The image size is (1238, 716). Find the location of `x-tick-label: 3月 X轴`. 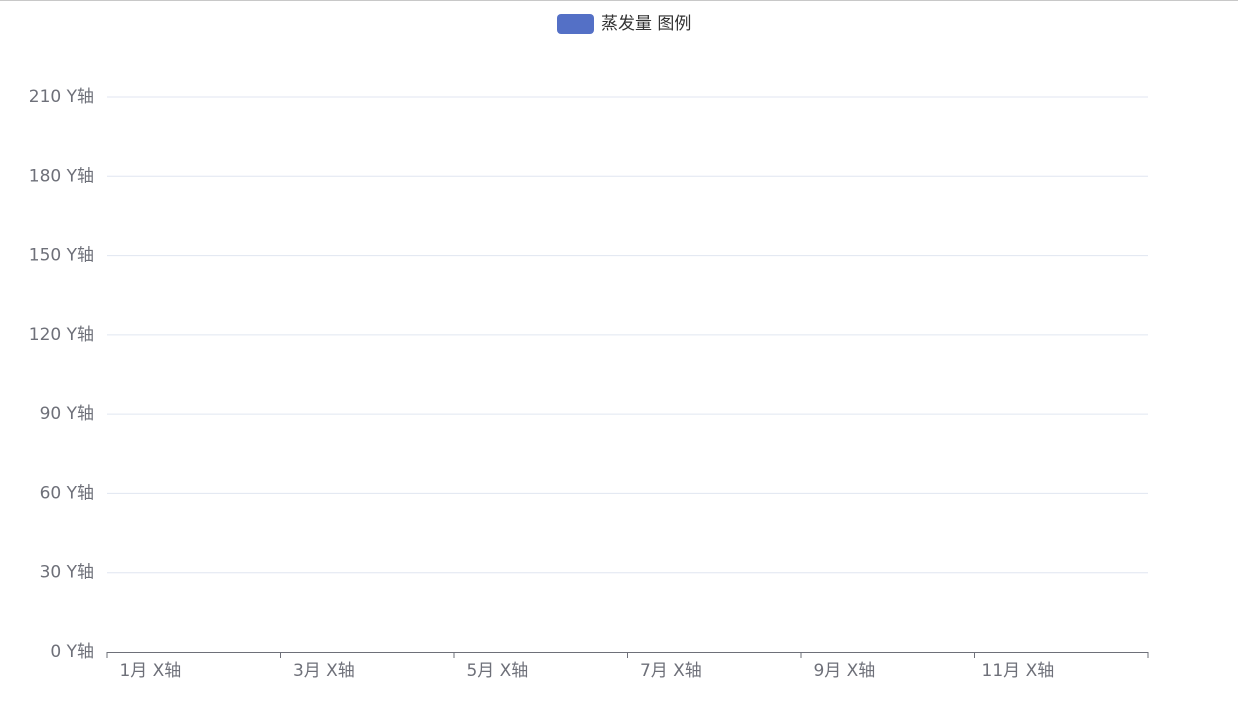

x-tick-label: 3月 X轴 is located at coordinates (324, 671).